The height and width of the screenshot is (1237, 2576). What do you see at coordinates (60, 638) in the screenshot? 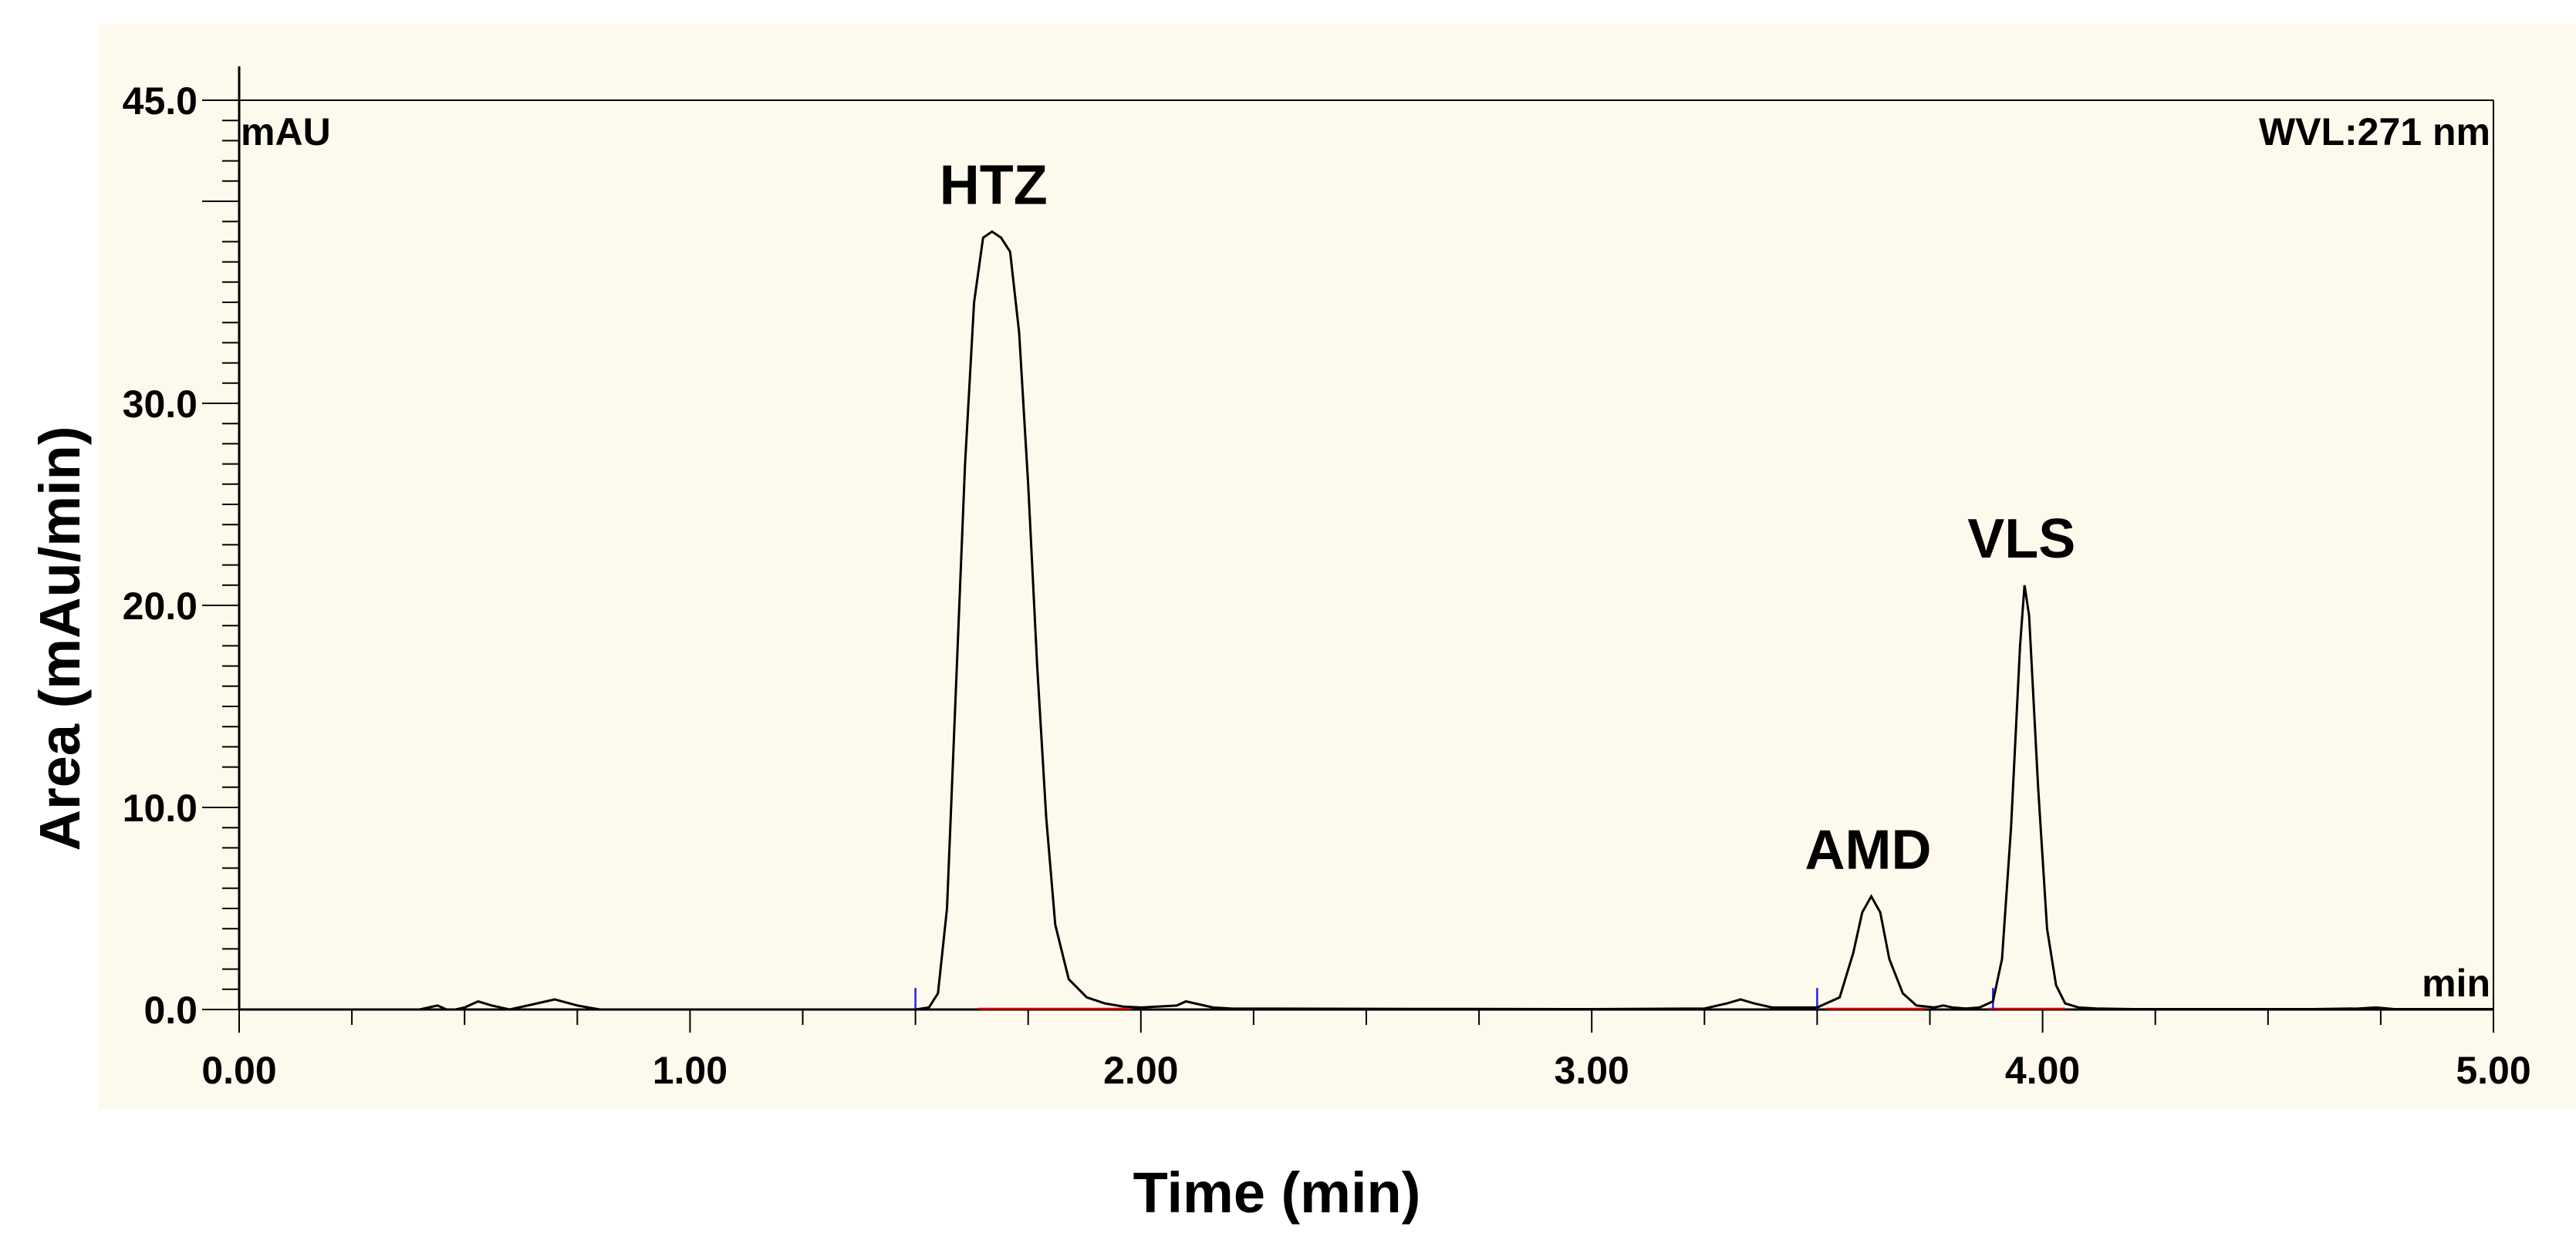
I see `y-axis-title: Area (mAu/min)` at bounding box center [60, 638].